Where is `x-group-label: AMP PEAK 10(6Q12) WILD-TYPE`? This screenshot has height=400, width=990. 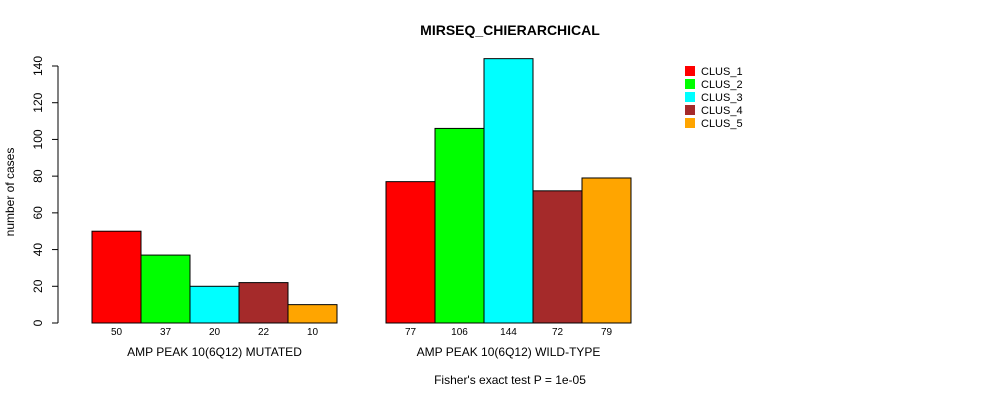 x-group-label: AMP PEAK 10(6Q12) WILD-TYPE is located at coordinates (509, 352).